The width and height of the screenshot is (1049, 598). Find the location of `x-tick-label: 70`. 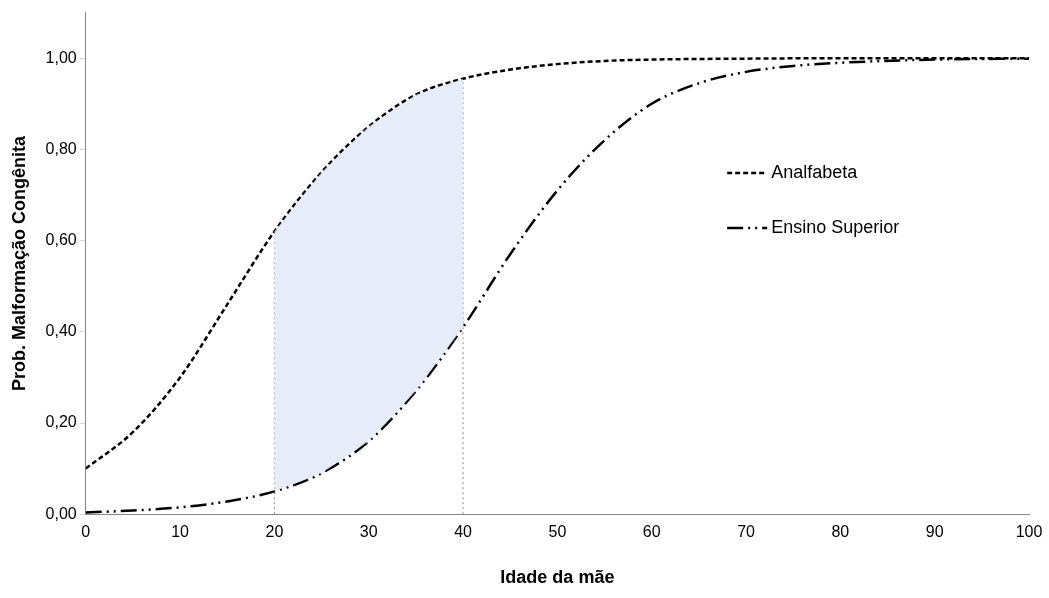

x-tick-label: 70 is located at coordinates (746, 532).